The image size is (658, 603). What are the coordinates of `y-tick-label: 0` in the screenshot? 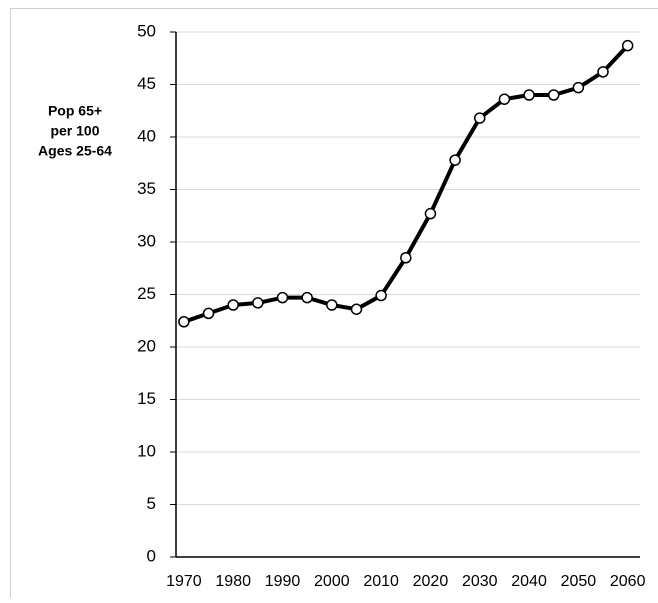 It's located at (151, 555).